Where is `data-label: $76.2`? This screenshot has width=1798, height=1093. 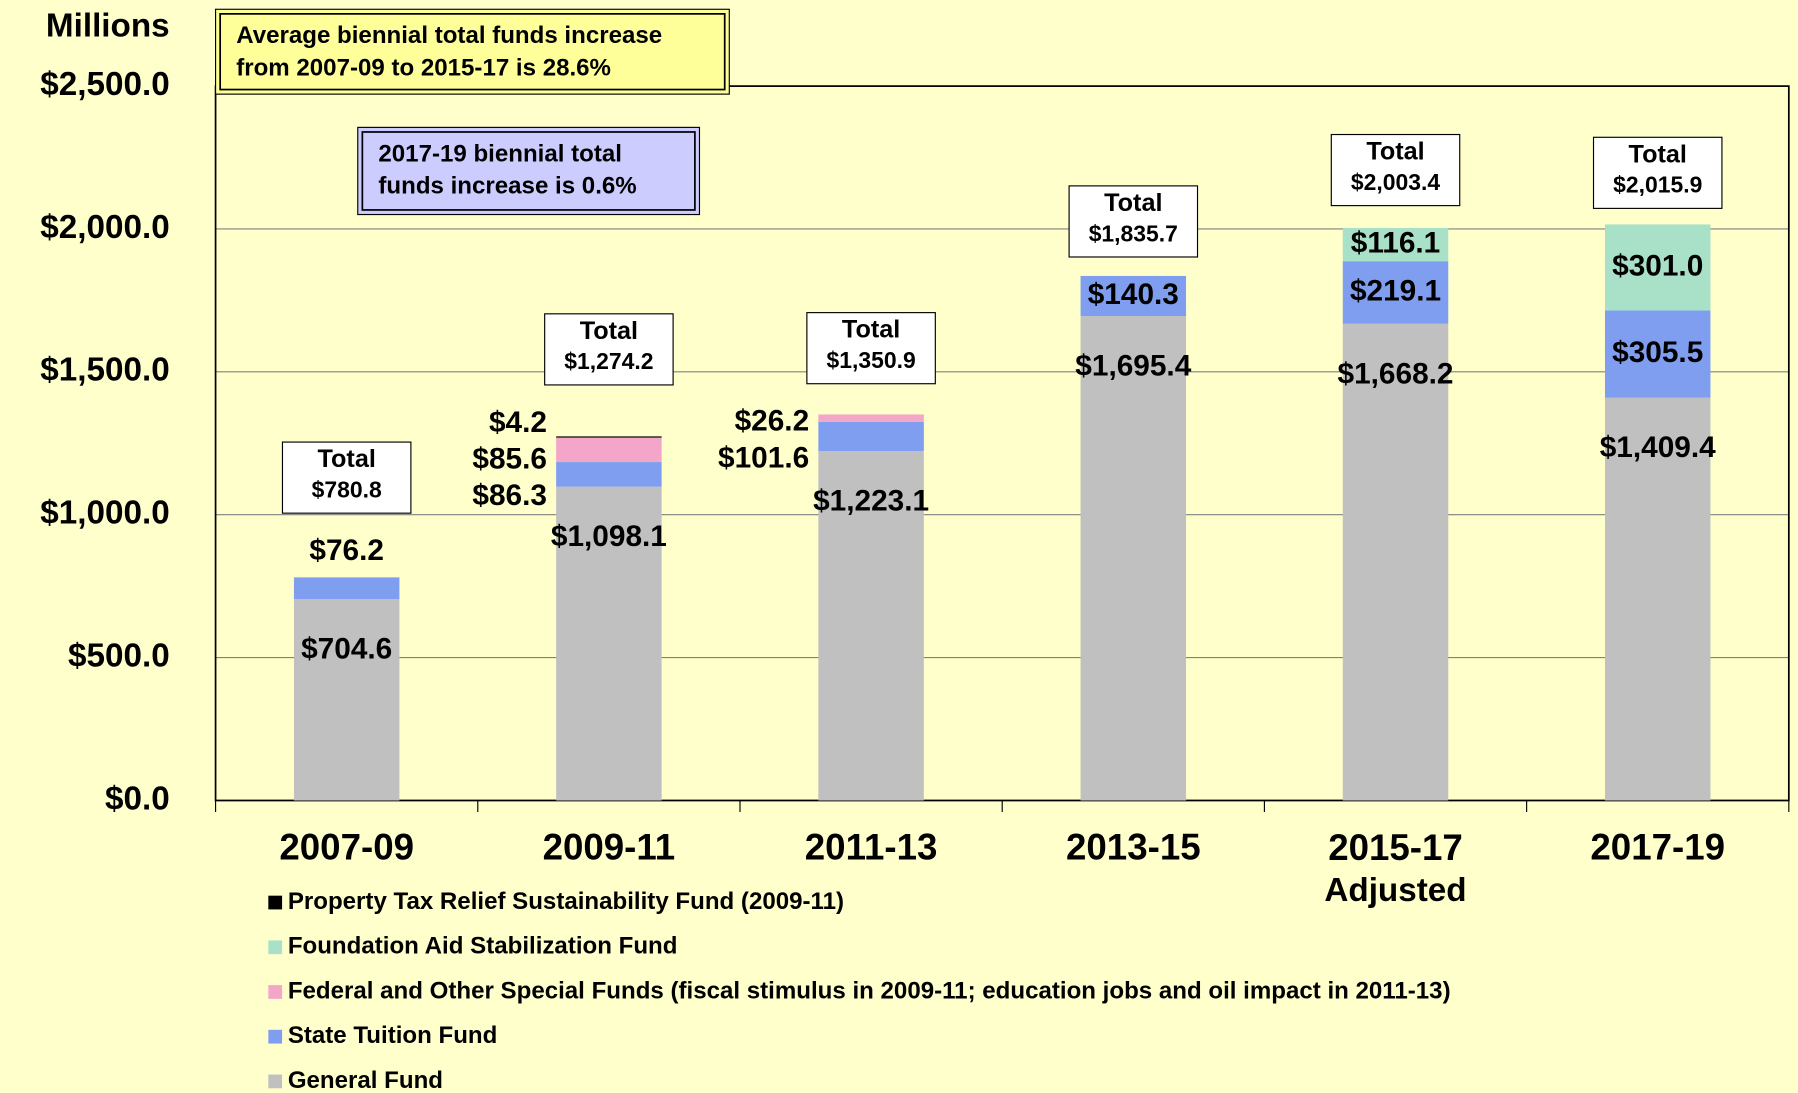
data-label: $76.2 is located at coordinates (346, 550).